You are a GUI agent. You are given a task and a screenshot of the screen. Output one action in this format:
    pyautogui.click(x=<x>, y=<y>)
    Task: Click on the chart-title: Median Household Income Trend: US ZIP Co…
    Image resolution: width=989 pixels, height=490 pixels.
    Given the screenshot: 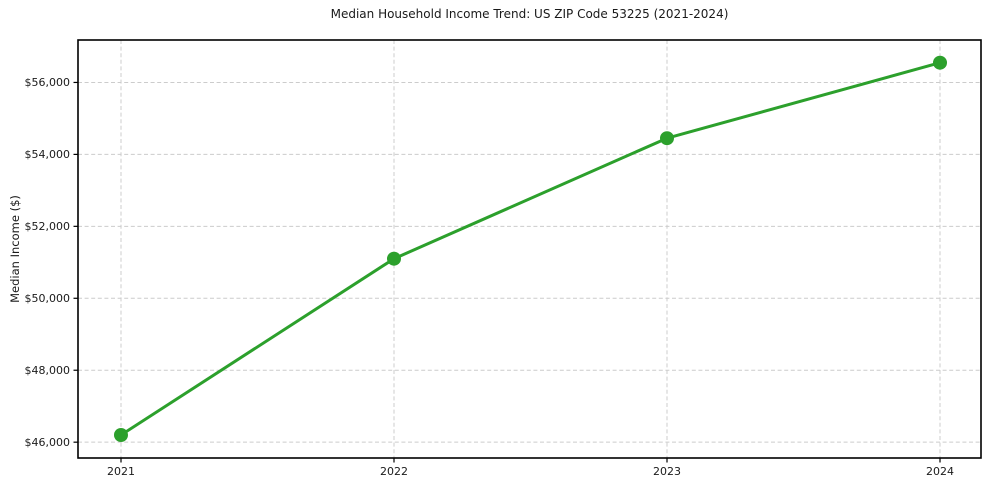 What is the action you would take?
    pyautogui.click(x=529, y=14)
    